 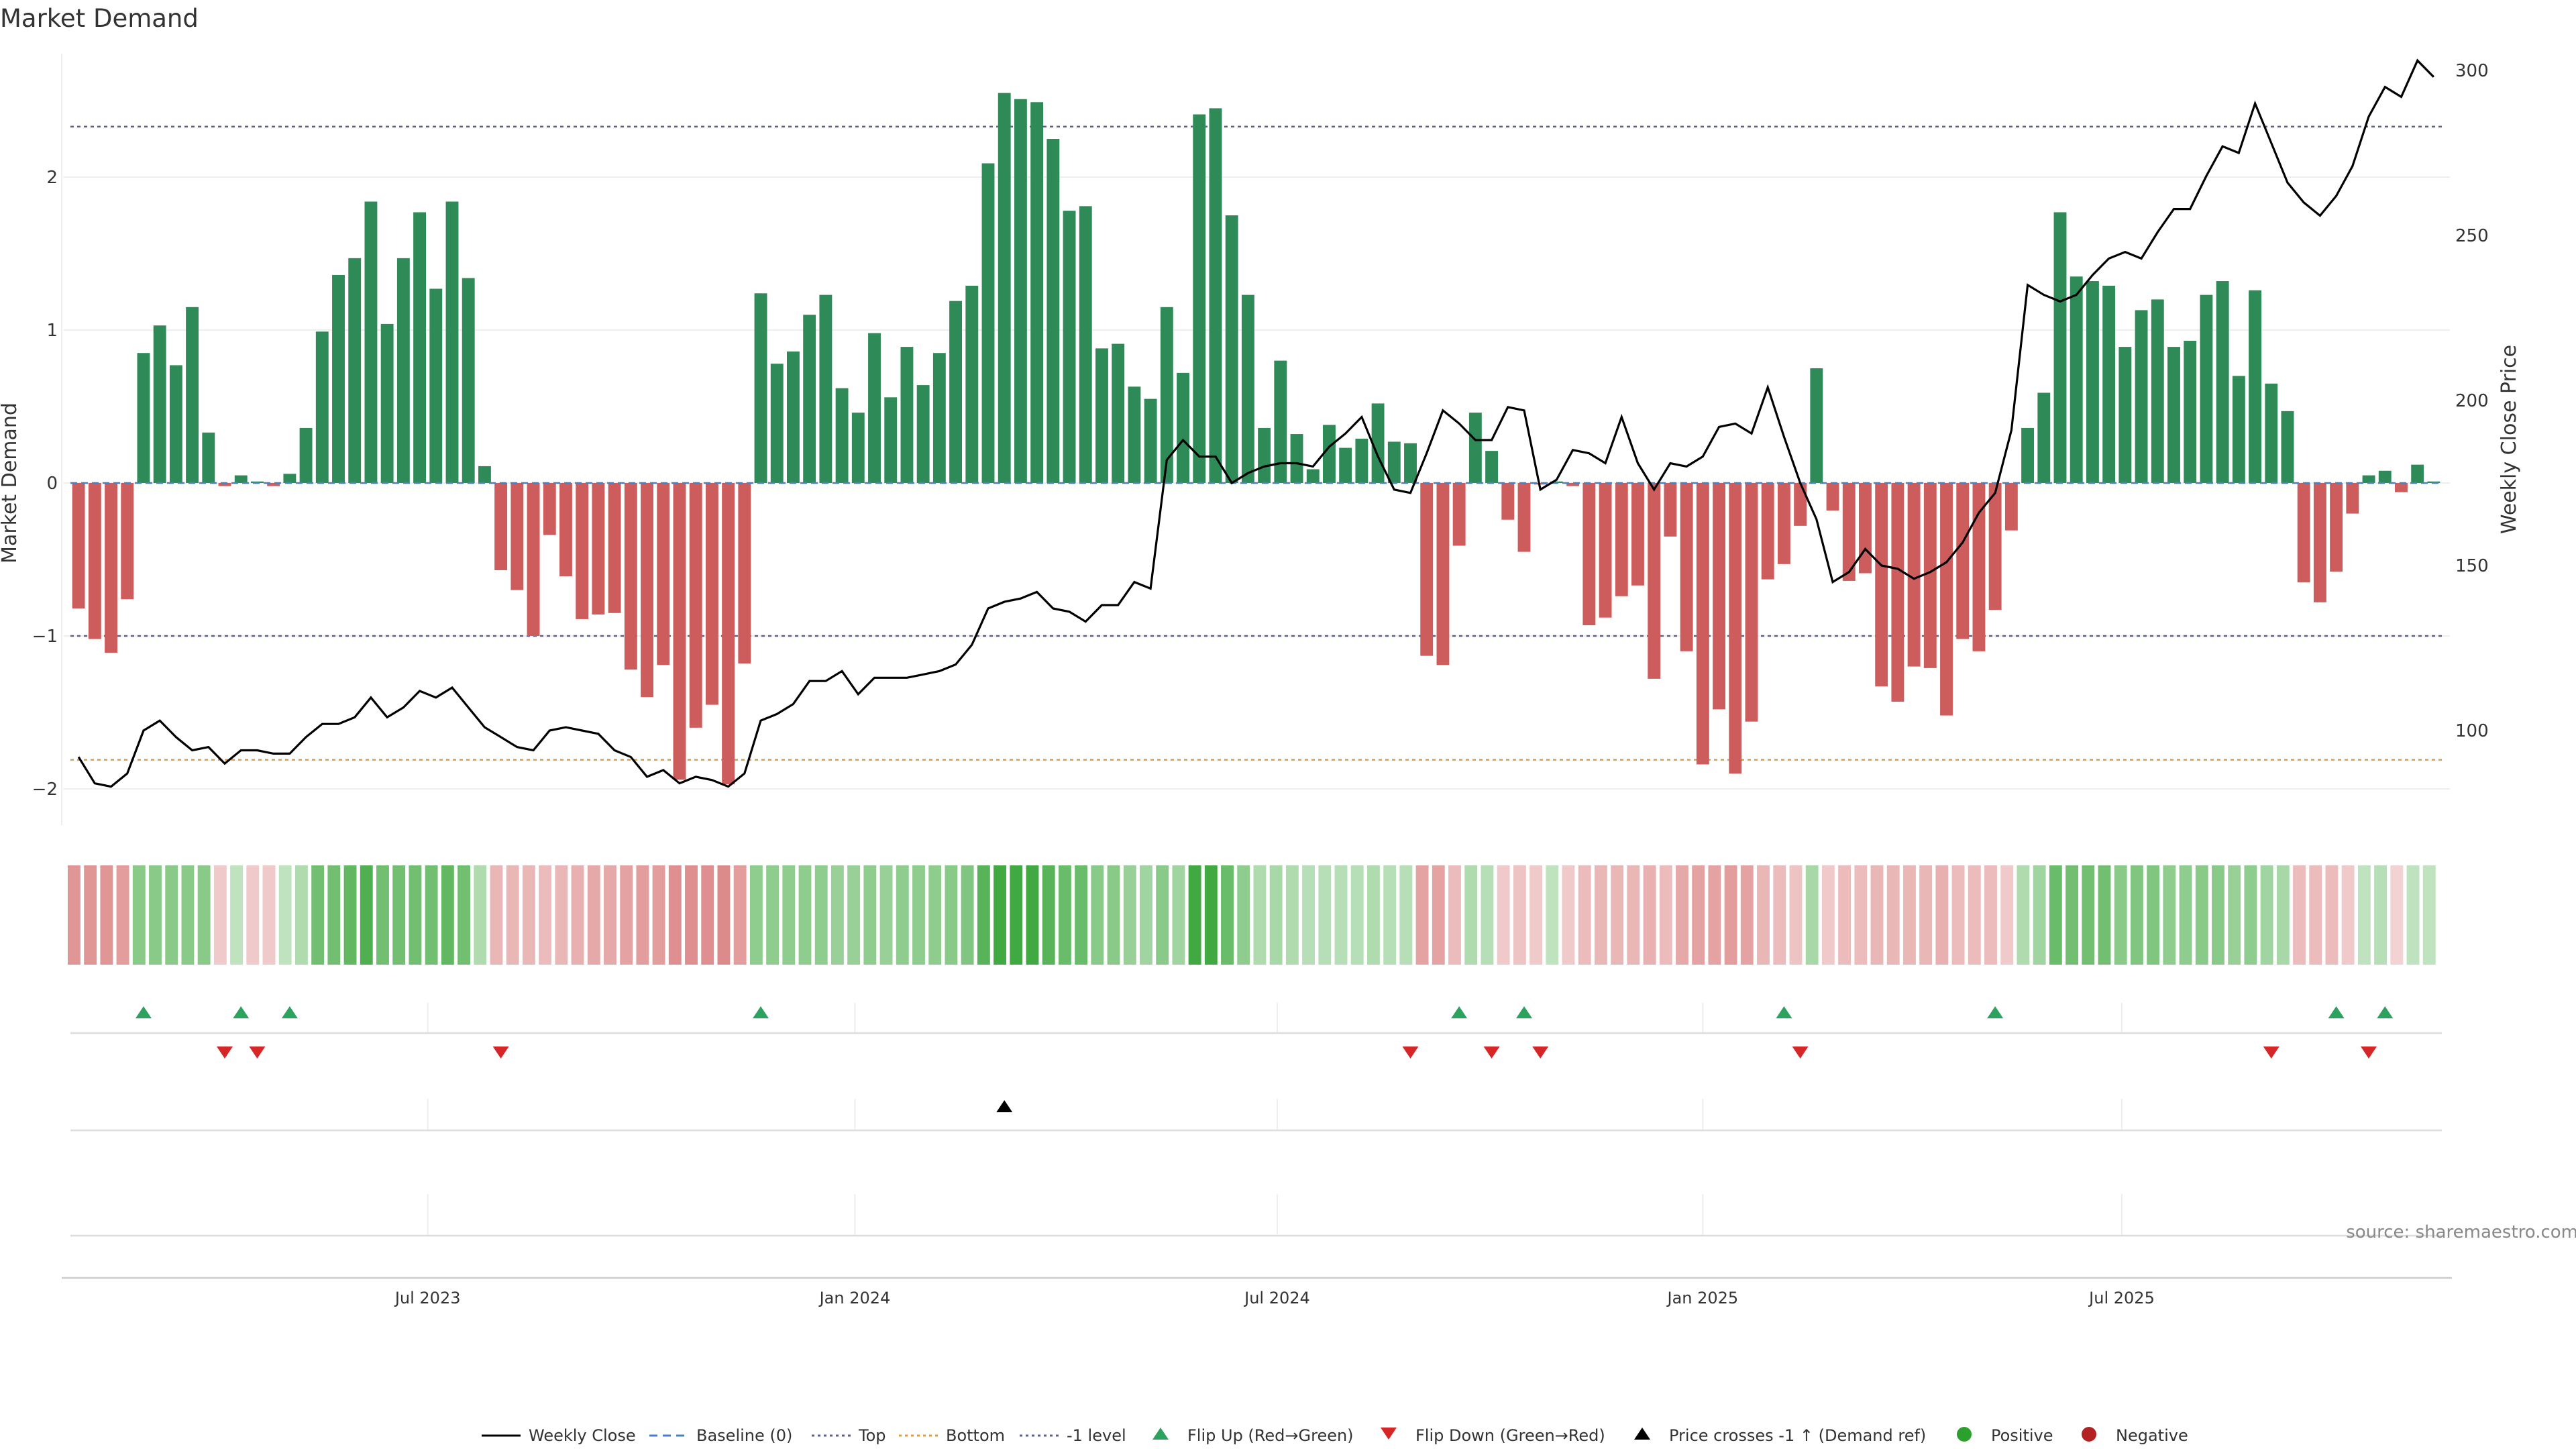 What do you see at coordinates (1389, 1434) in the screenshot?
I see `legend-key-flip-down` at bounding box center [1389, 1434].